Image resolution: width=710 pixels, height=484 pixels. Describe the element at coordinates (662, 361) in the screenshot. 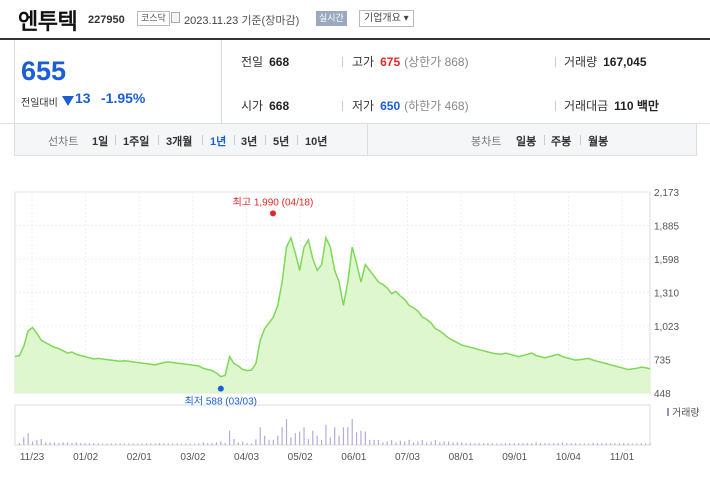

I see `y-tick-label: 735` at that location.